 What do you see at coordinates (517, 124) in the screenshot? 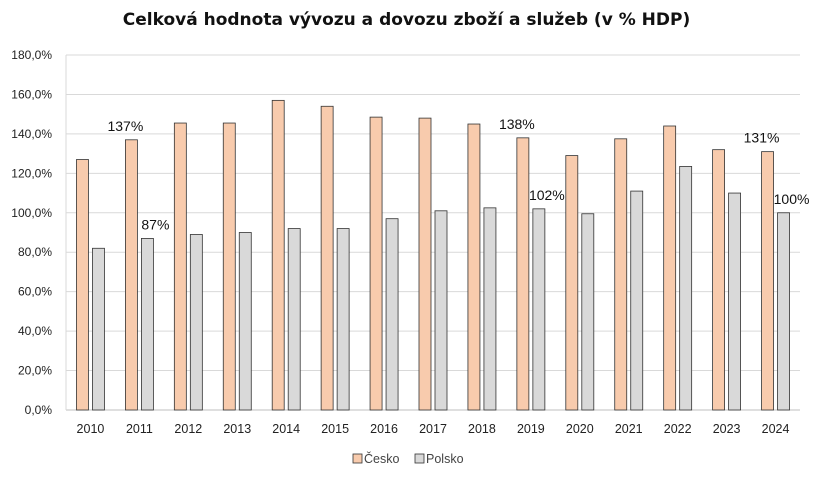
I see `data-label: 138%` at bounding box center [517, 124].